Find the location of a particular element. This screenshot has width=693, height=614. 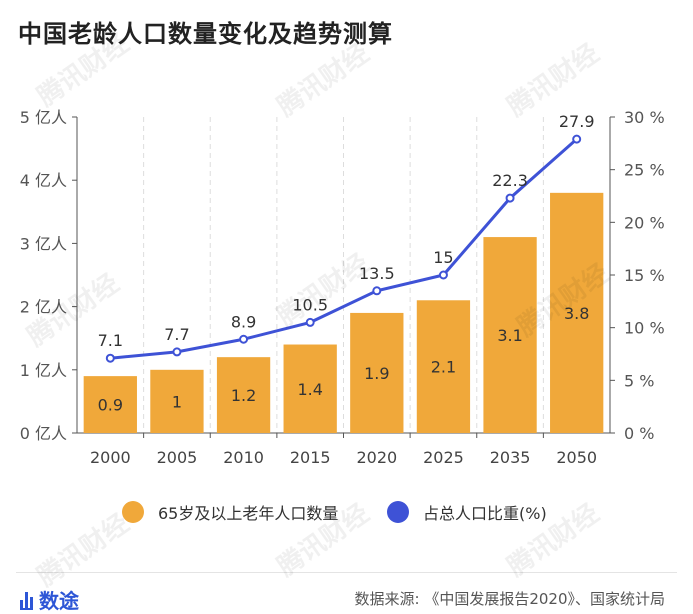

line-value-label: 8.9 is located at coordinates (243, 321).